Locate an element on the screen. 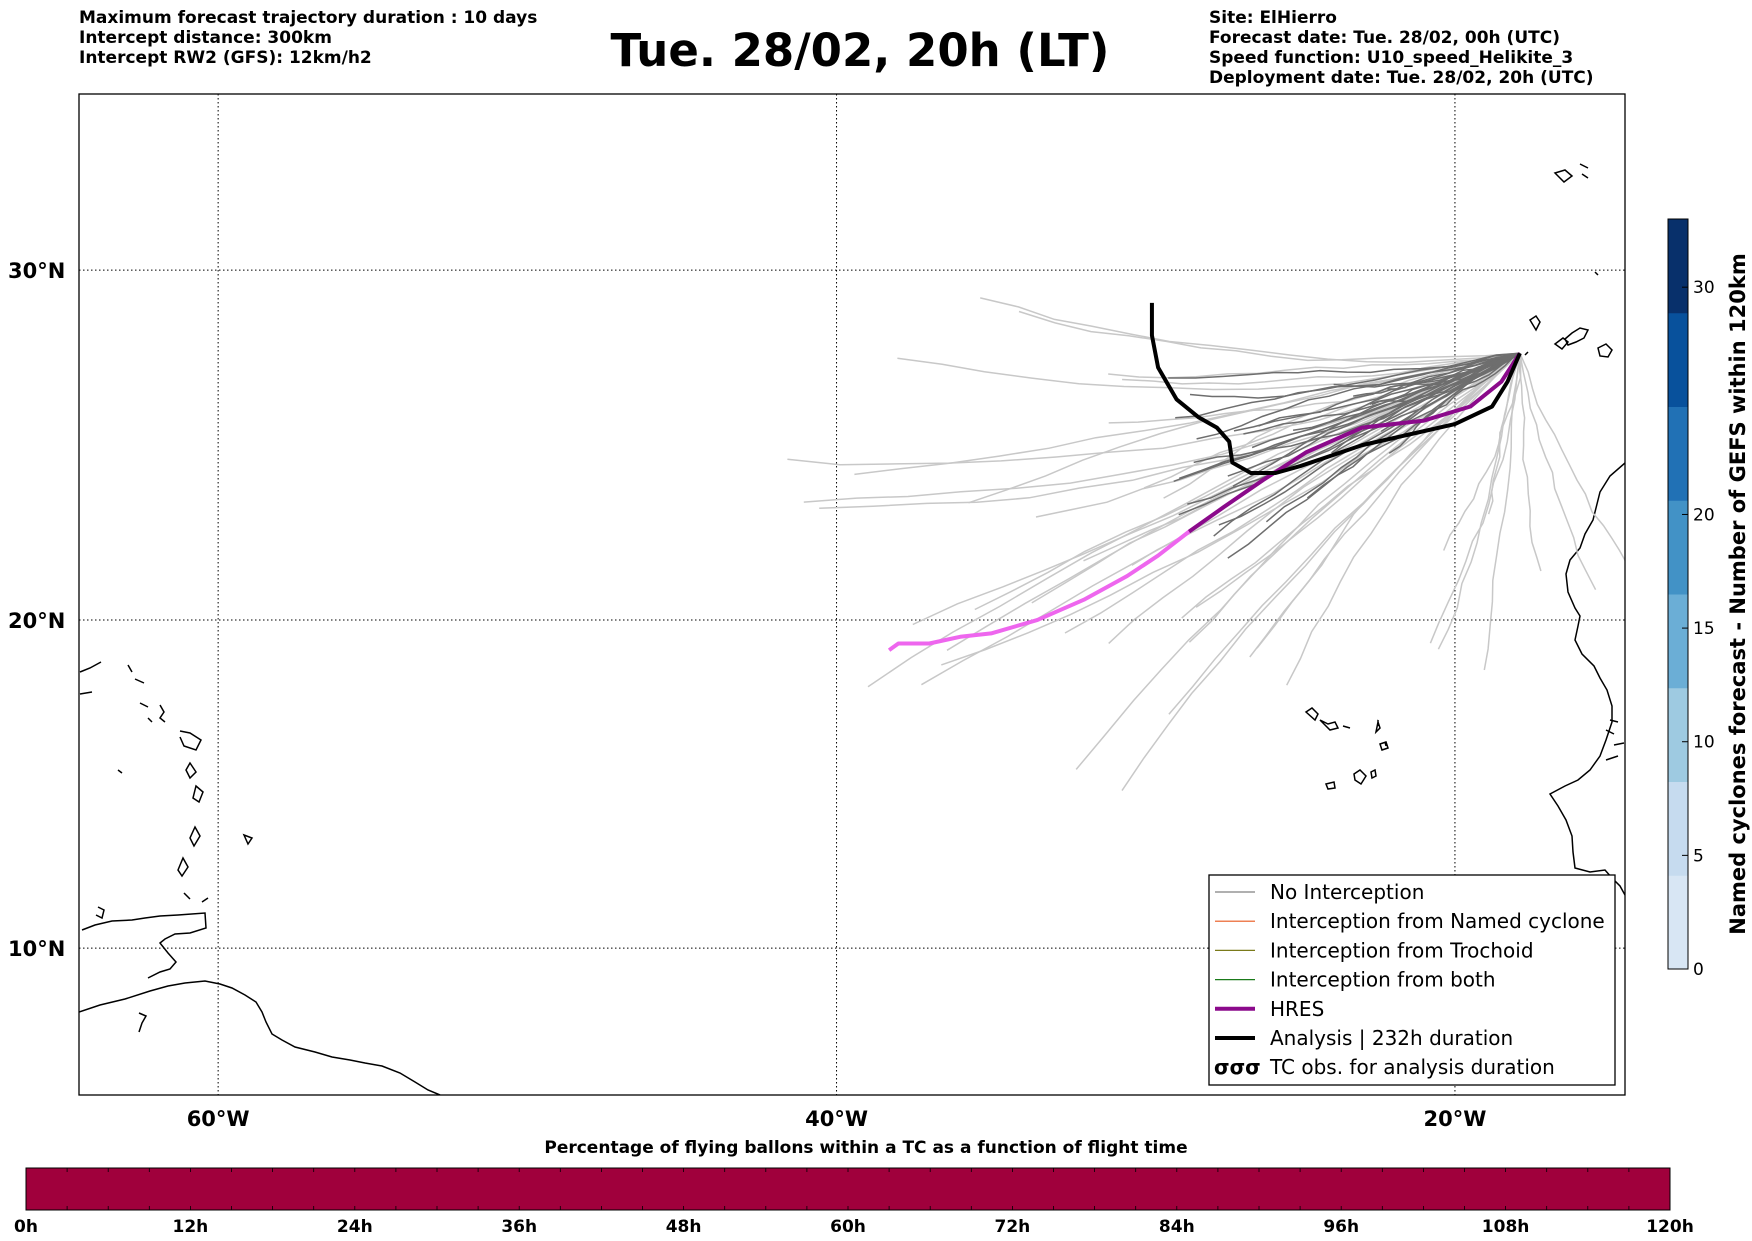 Image resolution: width=1752 pixels, height=1241 pixels. lat-tick-label: 10°N is located at coordinates (36, 949).